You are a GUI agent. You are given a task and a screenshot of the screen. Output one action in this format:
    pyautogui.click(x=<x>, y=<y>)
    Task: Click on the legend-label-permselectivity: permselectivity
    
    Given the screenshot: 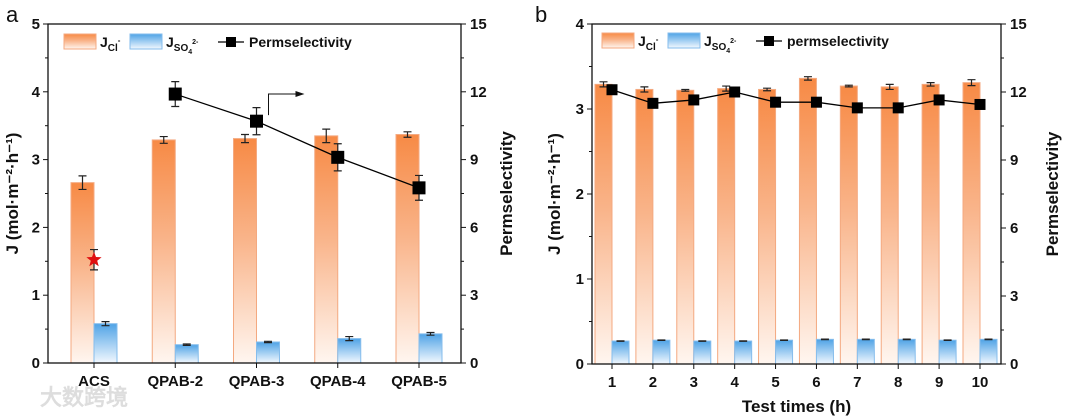 What is the action you would take?
    pyautogui.click(x=838, y=41)
    